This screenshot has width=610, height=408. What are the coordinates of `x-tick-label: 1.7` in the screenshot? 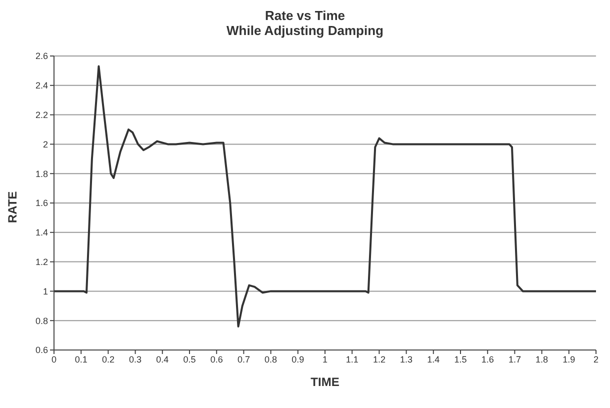 It's located at (514, 359).